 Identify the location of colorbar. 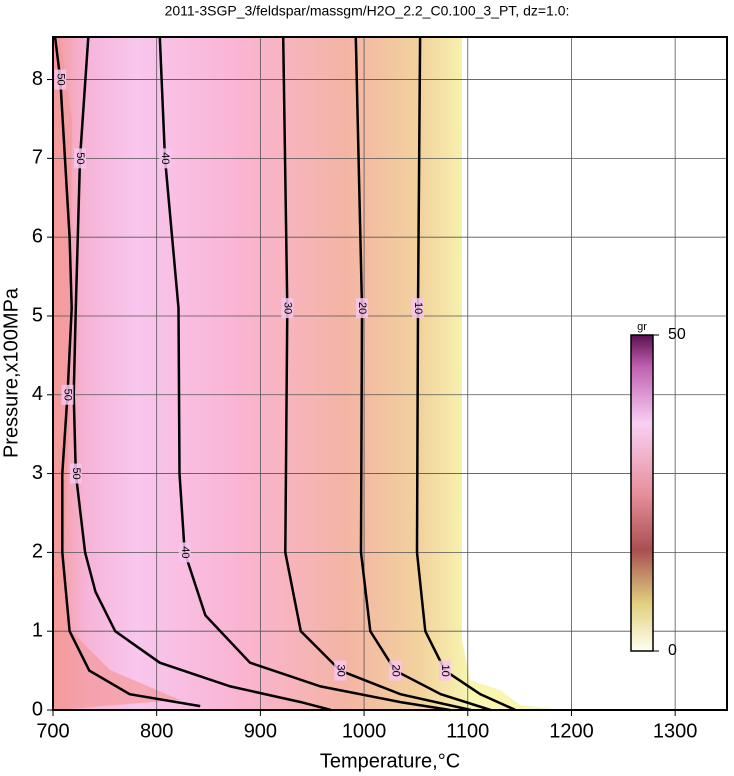
(642, 493).